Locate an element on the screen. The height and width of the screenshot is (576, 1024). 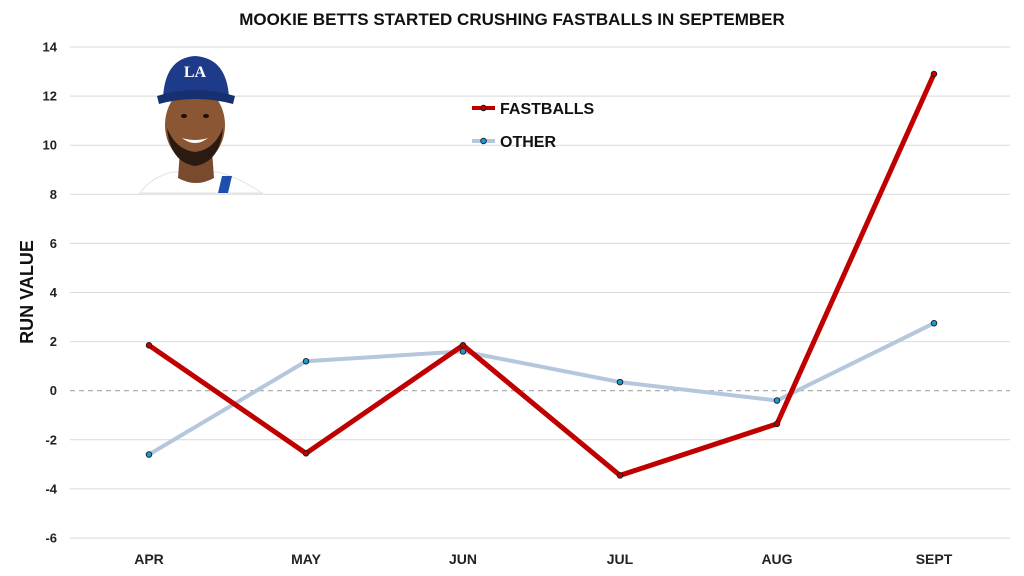
y-tick-label: -6 is located at coordinates (51, 538).